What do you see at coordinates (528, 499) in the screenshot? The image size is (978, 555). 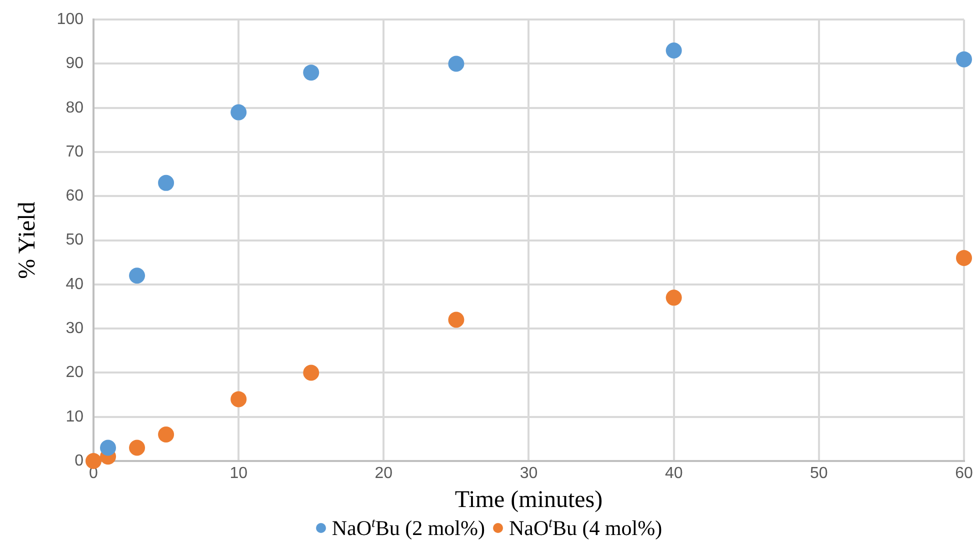 I see `x-axis-title: Time (minutes)` at bounding box center [528, 499].